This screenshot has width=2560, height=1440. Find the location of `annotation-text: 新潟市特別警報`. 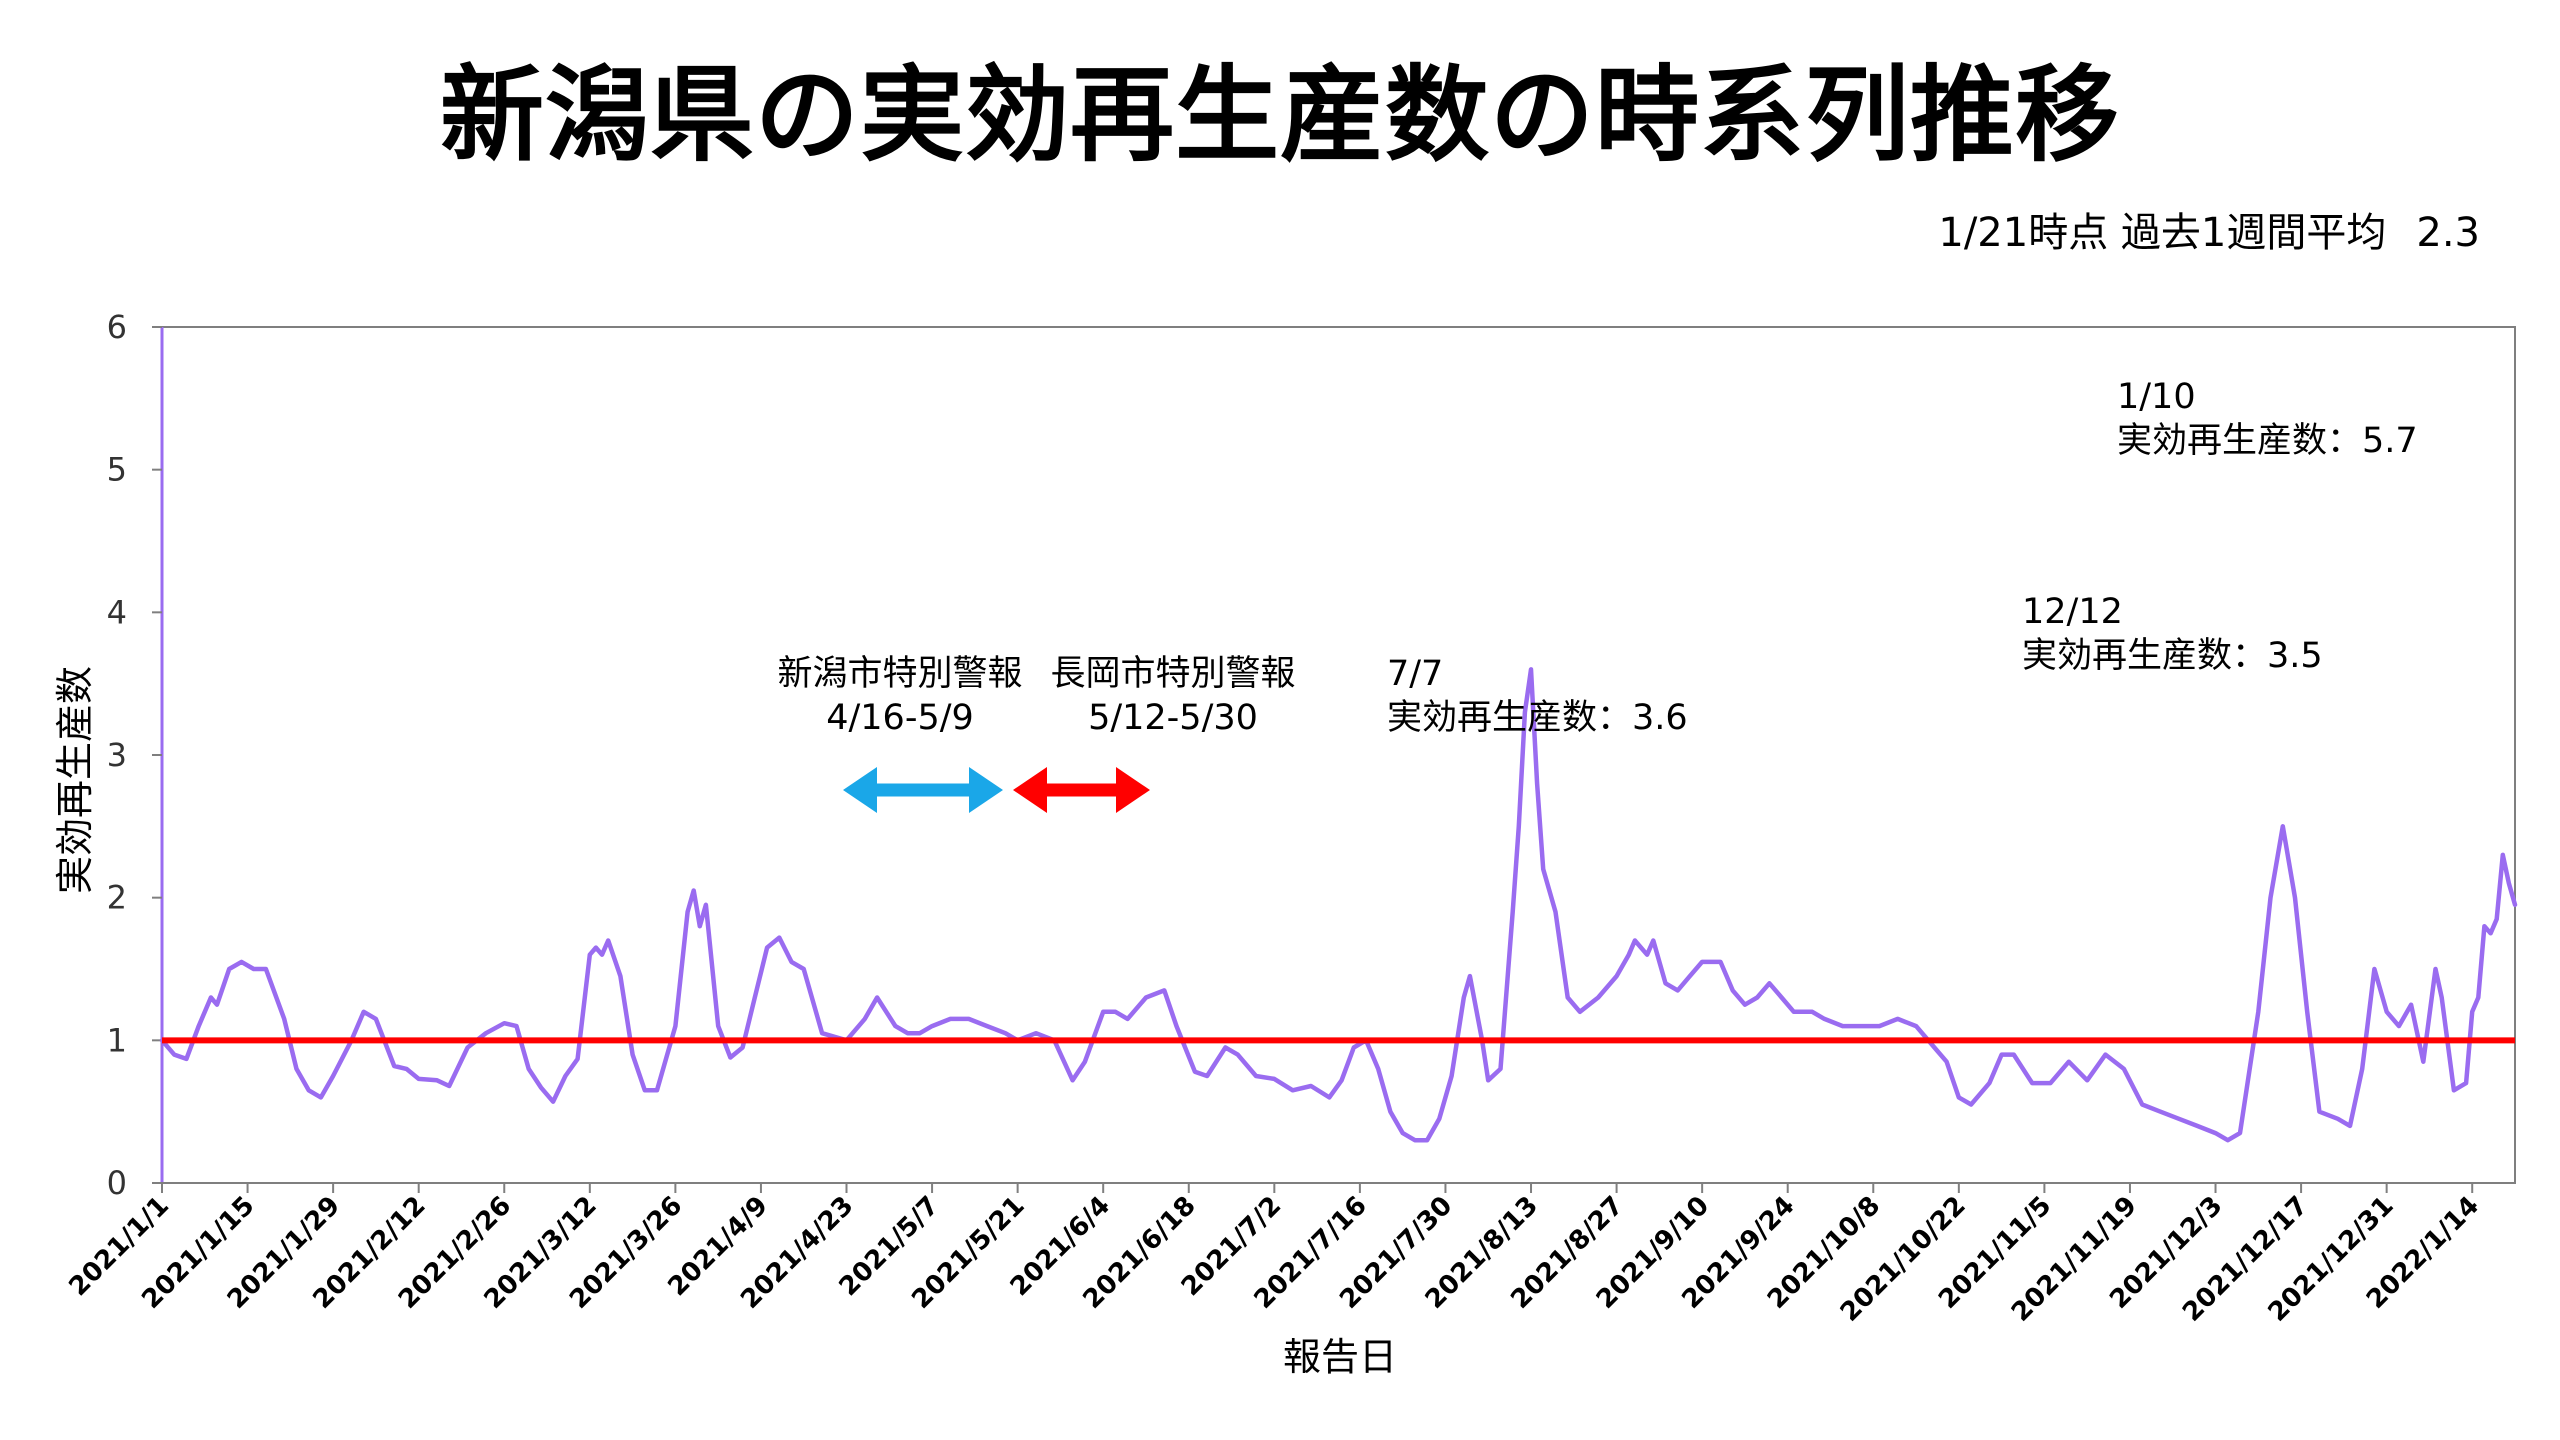

annotation-text: 新潟市特別警報 is located at coordinates (899, 674).